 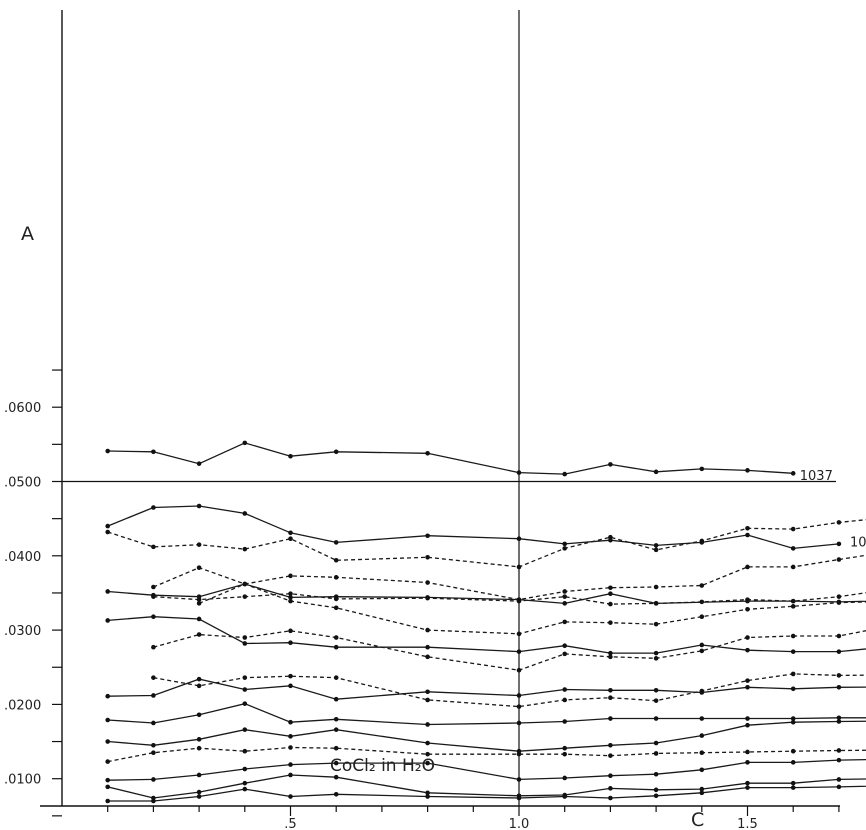 What do you see at coordinates (858, 543) in the screenshot?
I see `series-label: 1018` at bounding box center [858, 543].